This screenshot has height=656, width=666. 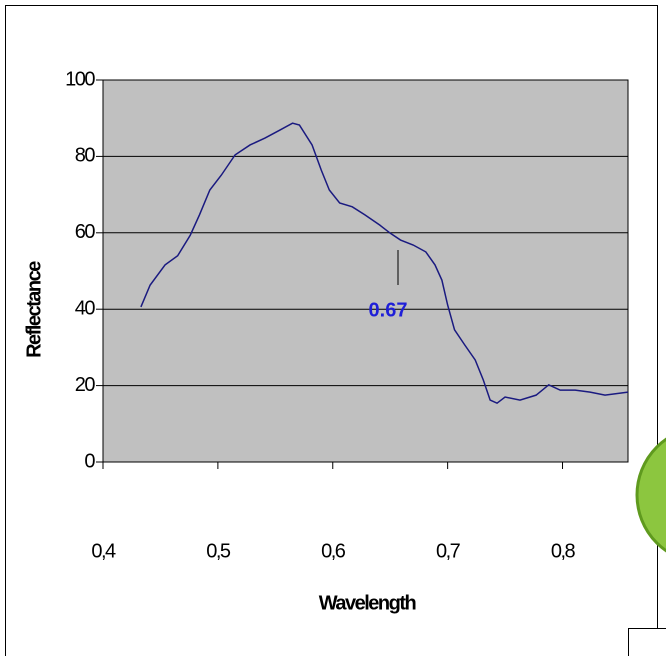 What do you see at coordinates (388, 310) in the screenshot?
I see `annotation: 0.67` at bounding box center [388, 310].